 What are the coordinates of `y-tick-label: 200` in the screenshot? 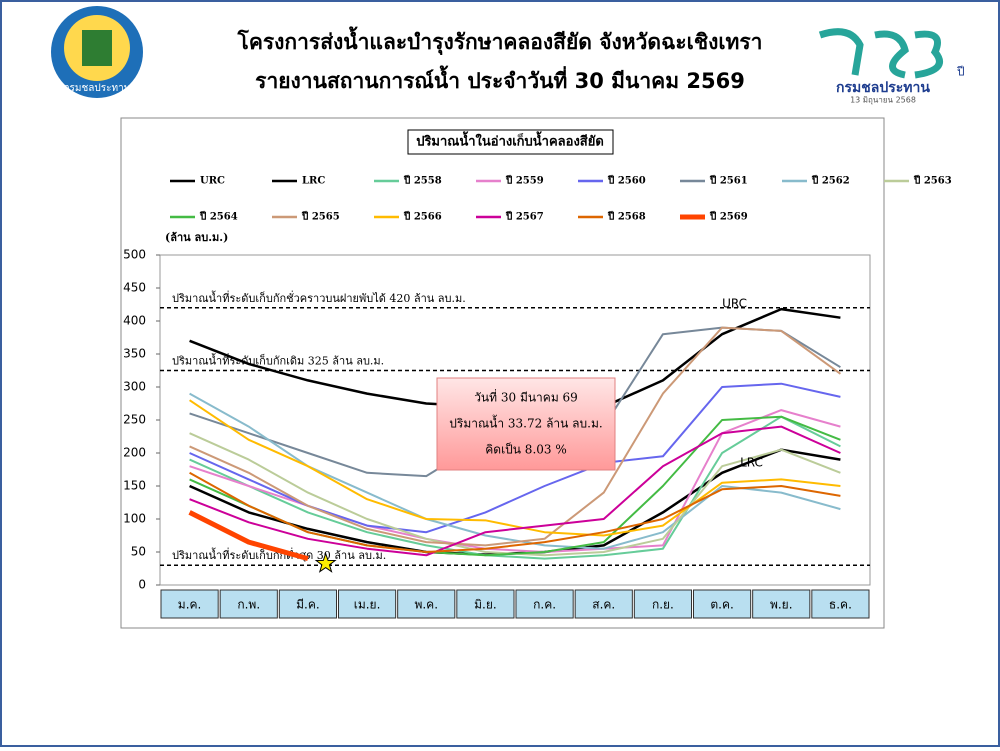 It's located at (134, 453).